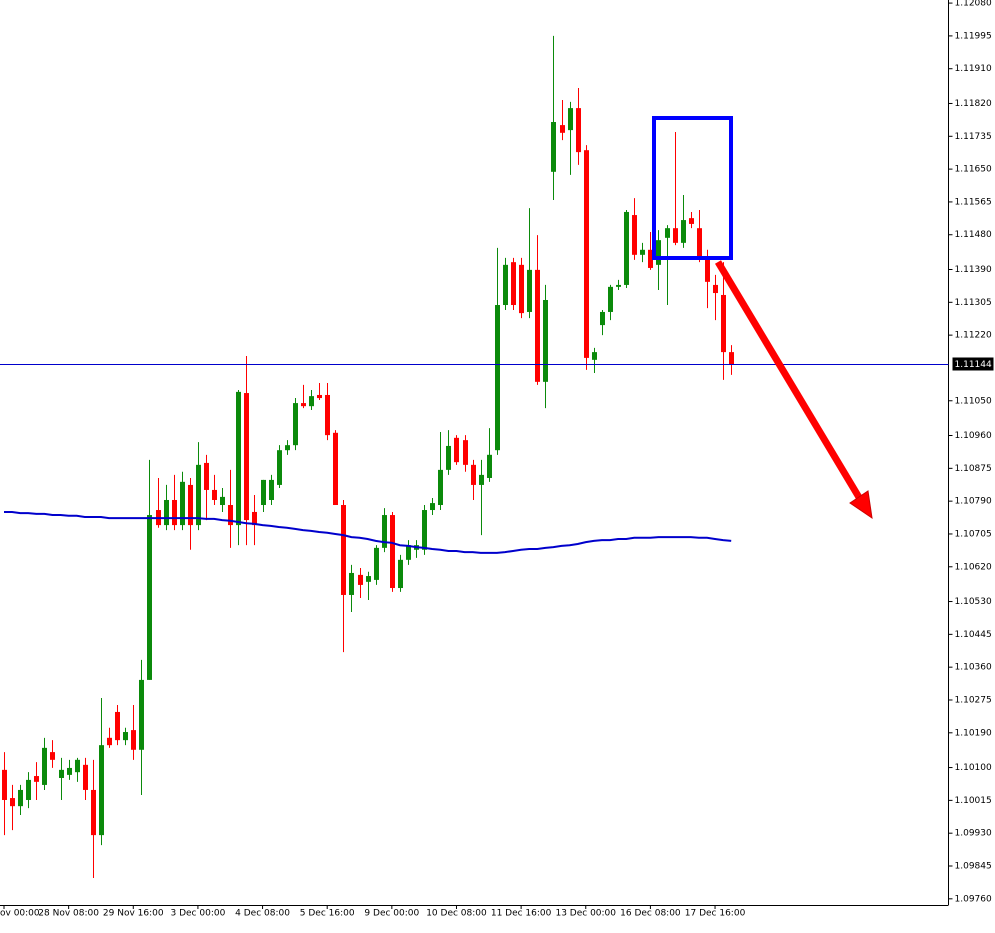 Image resolution: width=995 pixels, height=933 pixels. What do you see at coordinates (68, 914) in the screenshot?
I see `x-tick-label: 28 Nov 08:00` at bounding box center [68, 914].